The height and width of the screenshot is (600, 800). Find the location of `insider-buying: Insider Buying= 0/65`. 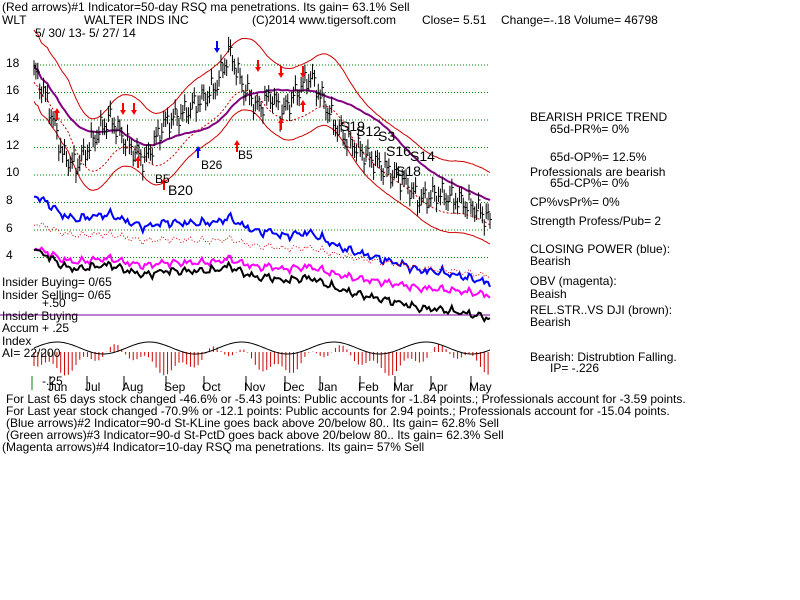

insider-buying: Insider Buying= 0/65 is located at coordinates (57, 282).